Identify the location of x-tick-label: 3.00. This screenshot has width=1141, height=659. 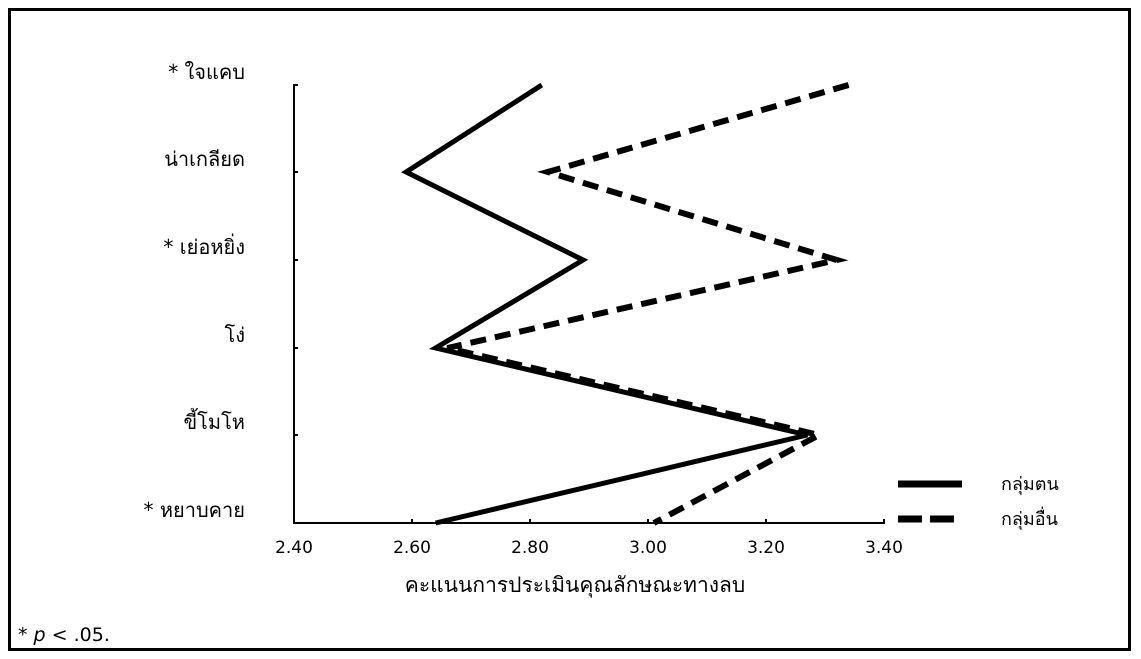
(648, 548).